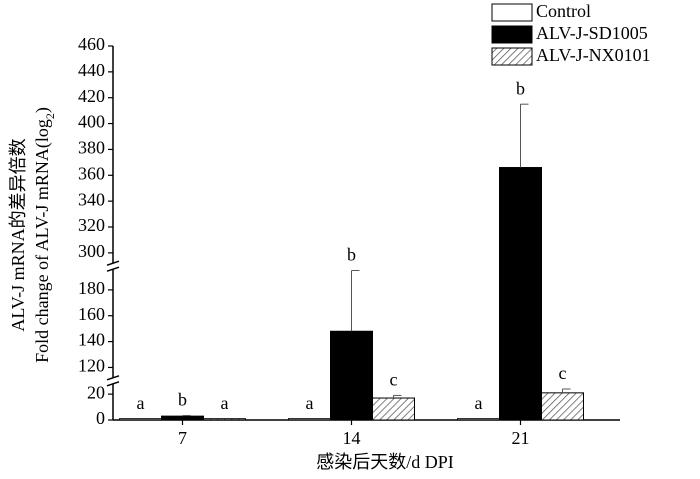 The height and width of the screenshot is (479, 700). What do you see at coordinates (18, 234) in the screenshot?
I see `y-axis-label-cn: ALV-J mRNA的差异倍数` at bounding box center [18, 234].